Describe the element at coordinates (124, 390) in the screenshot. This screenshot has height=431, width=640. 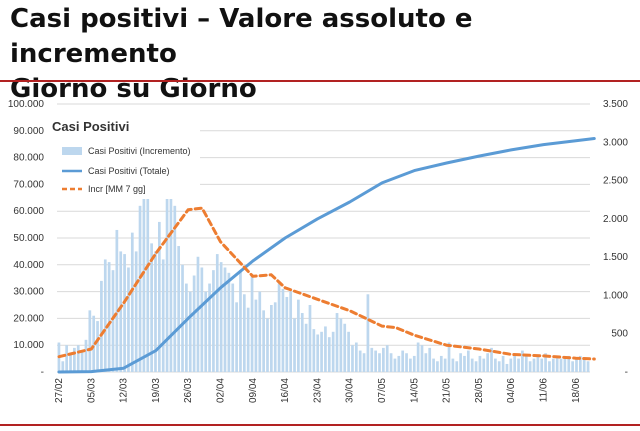
I see `x-tick-label: 12/03` at that location.